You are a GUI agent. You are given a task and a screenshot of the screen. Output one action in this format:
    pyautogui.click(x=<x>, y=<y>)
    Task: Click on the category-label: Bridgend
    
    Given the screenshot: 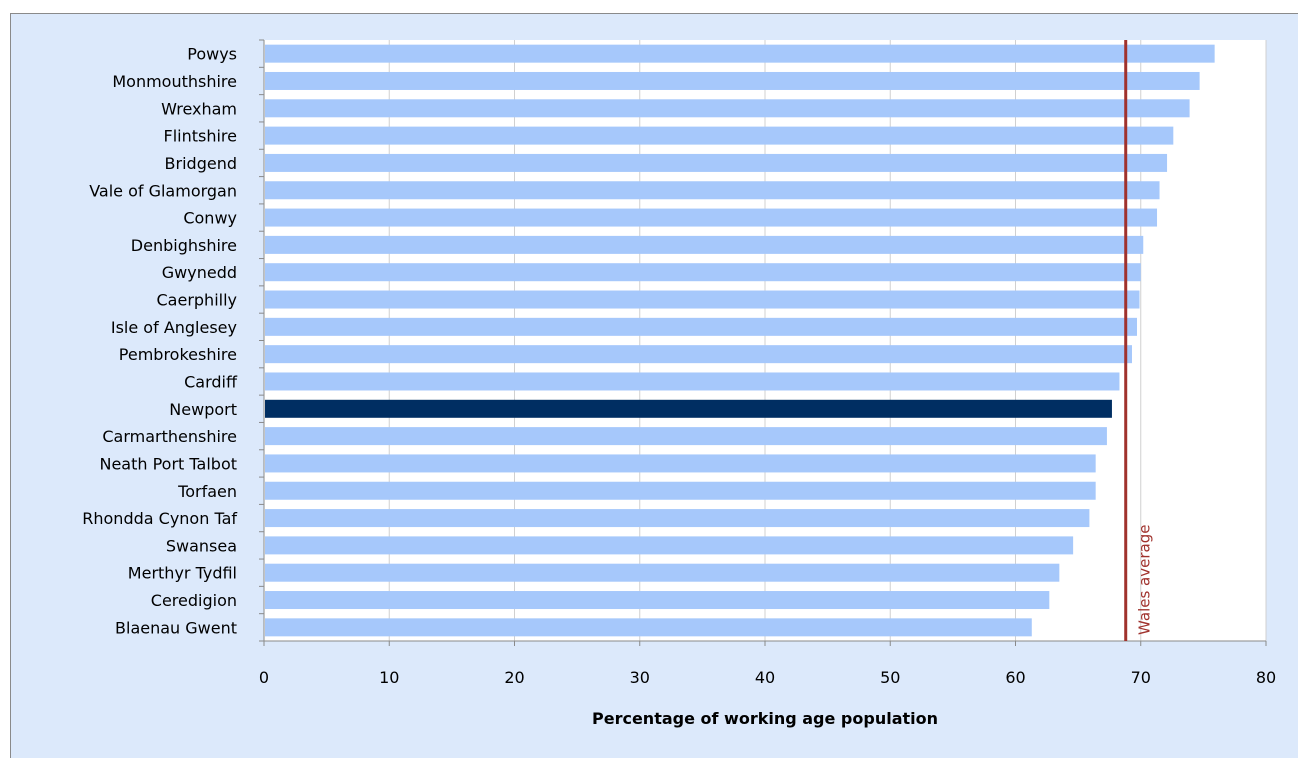 What is the action you would take?
    pyautogui.click(x=201, y=163)
    